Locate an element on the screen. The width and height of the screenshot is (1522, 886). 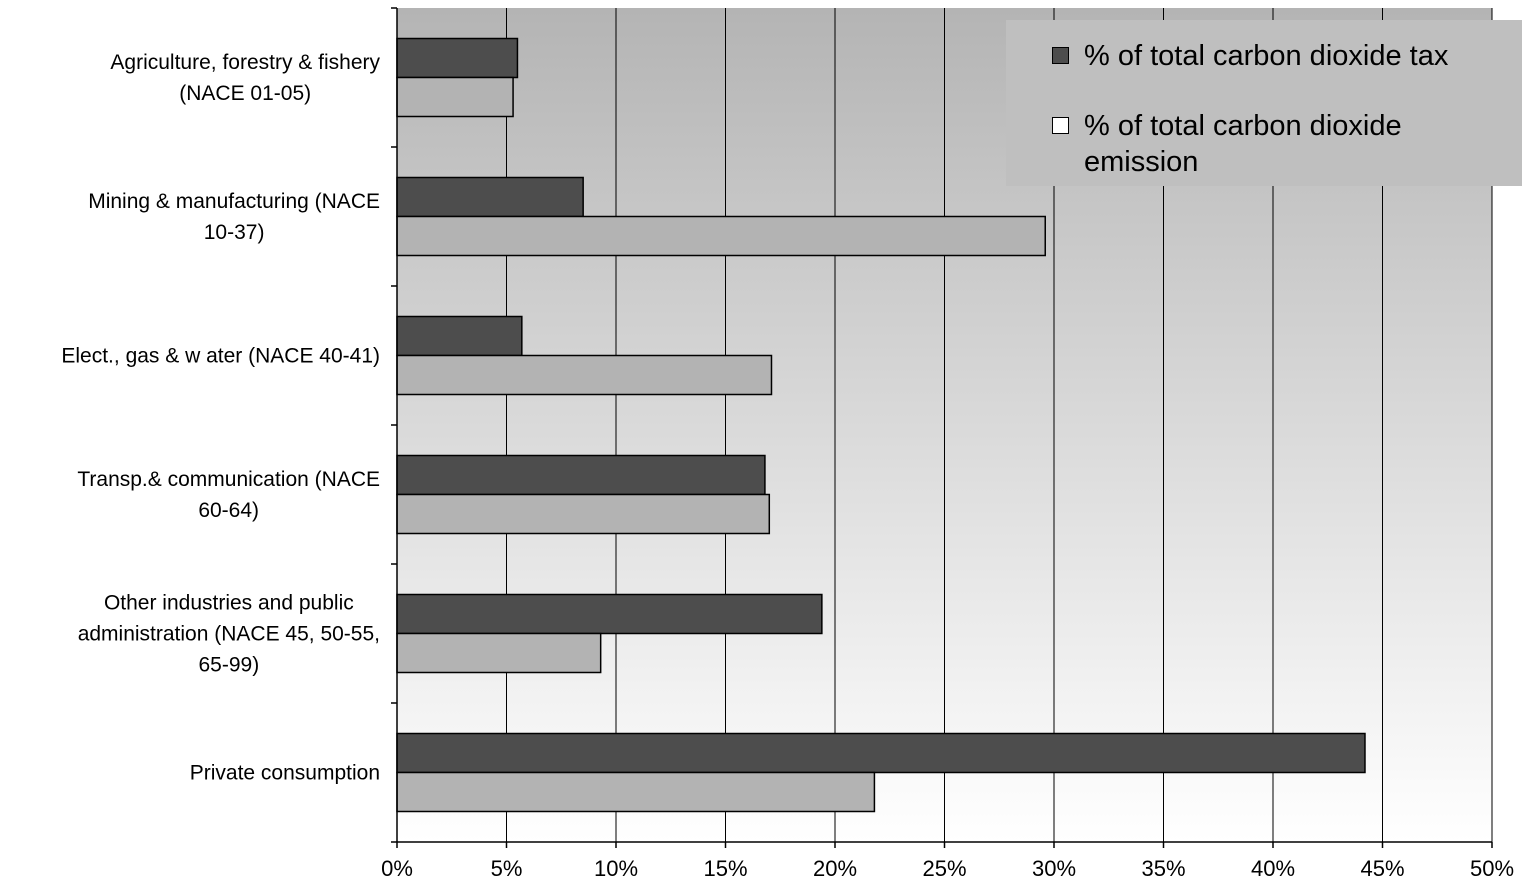
category-label-line: Other industries and public is located at coordinates (228, 602).